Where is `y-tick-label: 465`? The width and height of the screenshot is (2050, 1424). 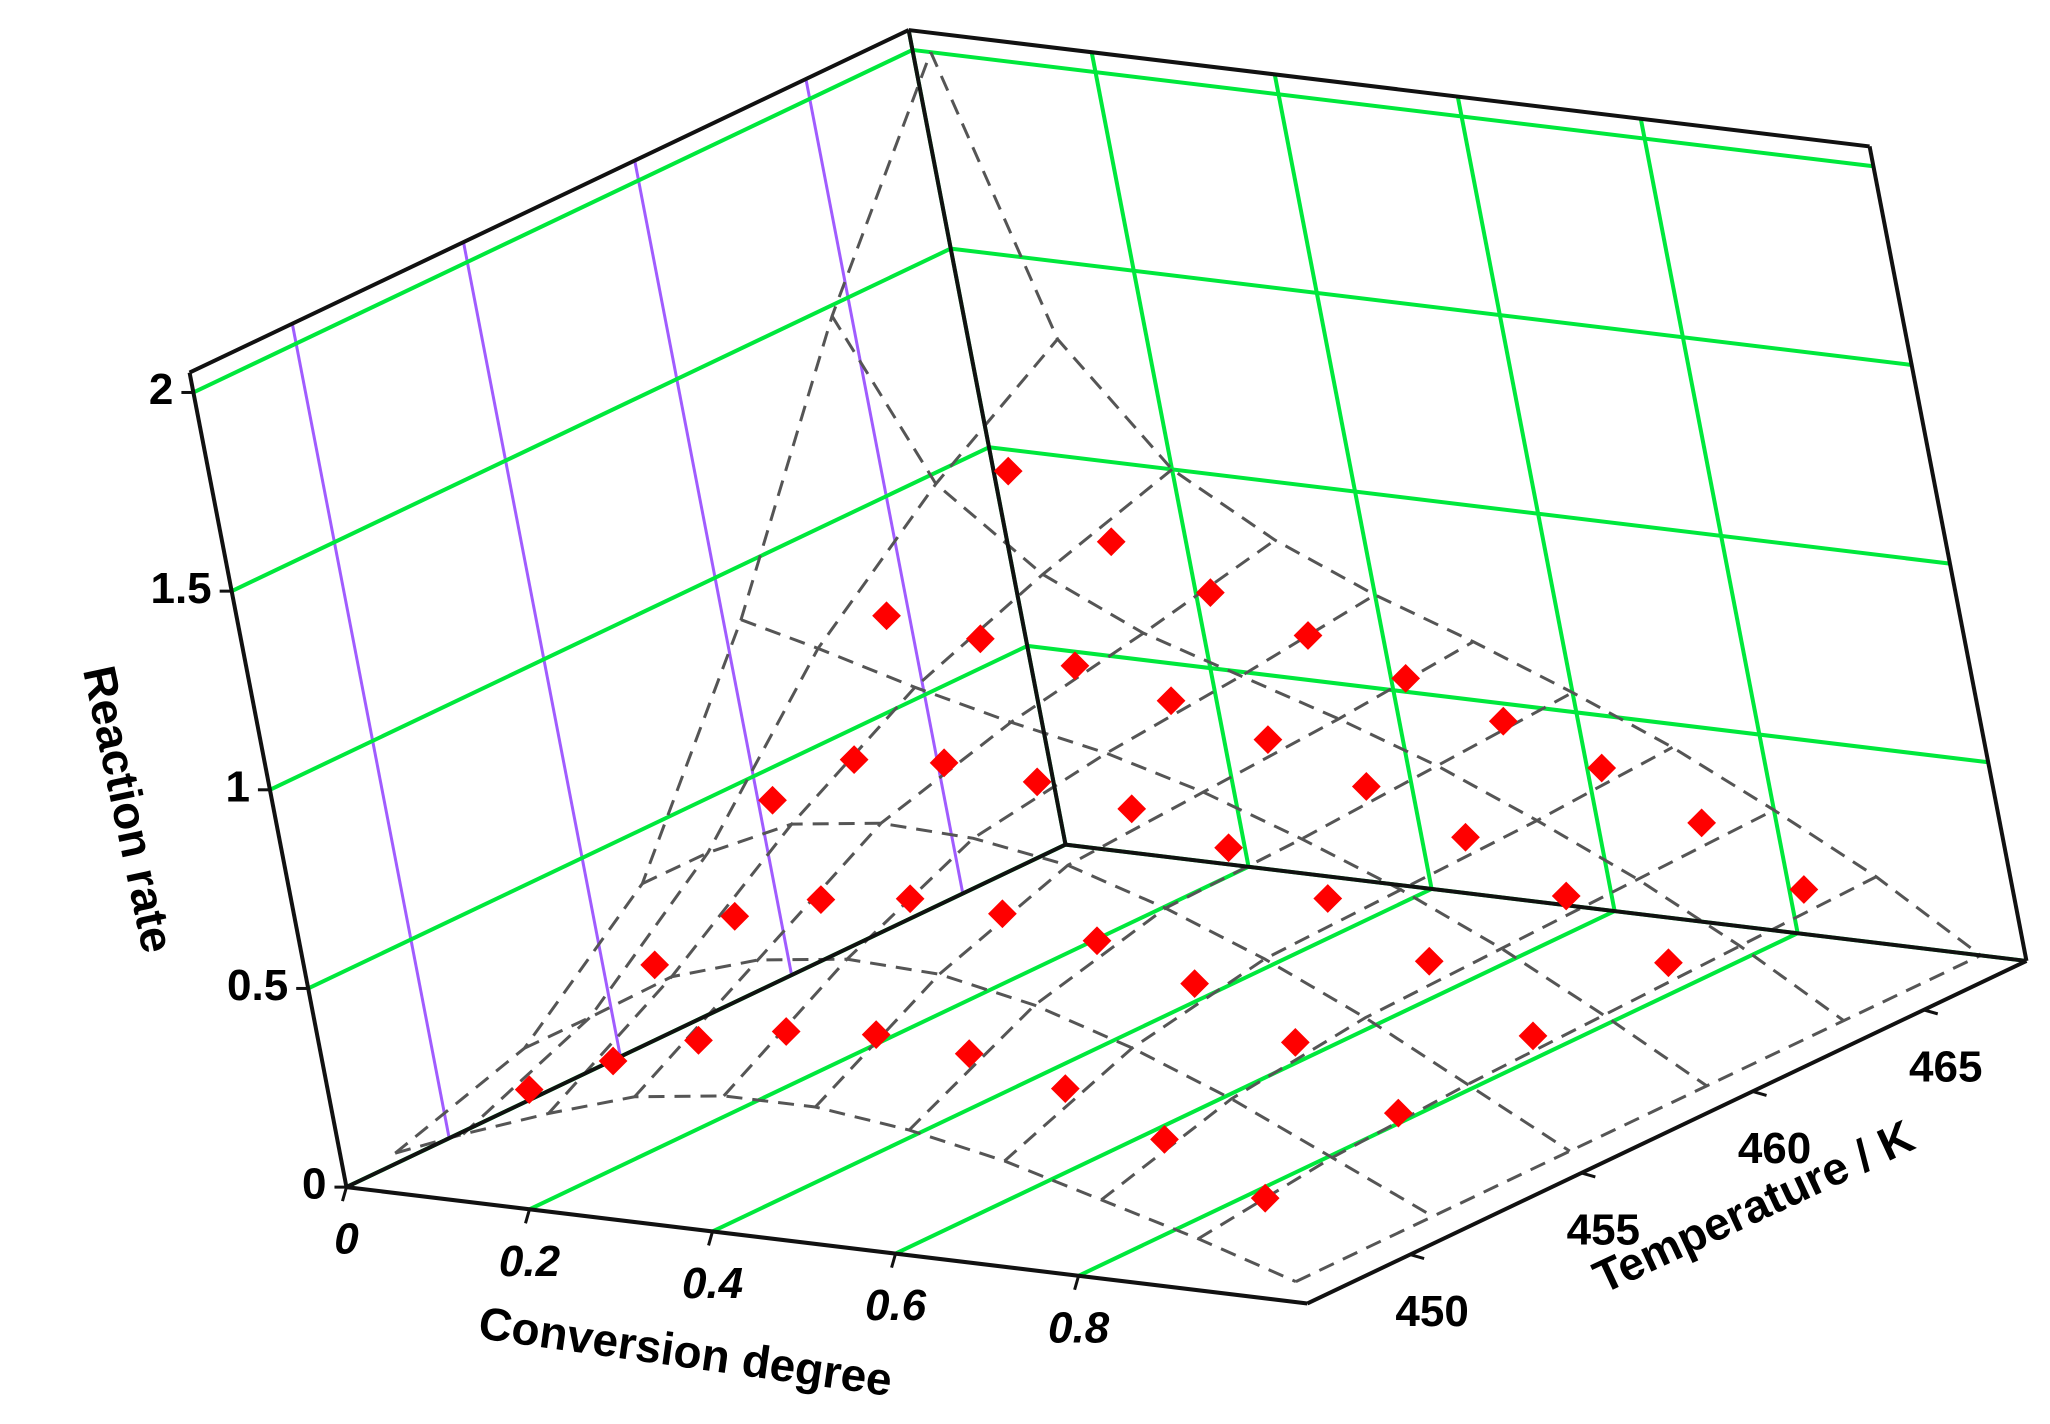
y-tick-label: 465 is located at coordinates (1945, 1066).